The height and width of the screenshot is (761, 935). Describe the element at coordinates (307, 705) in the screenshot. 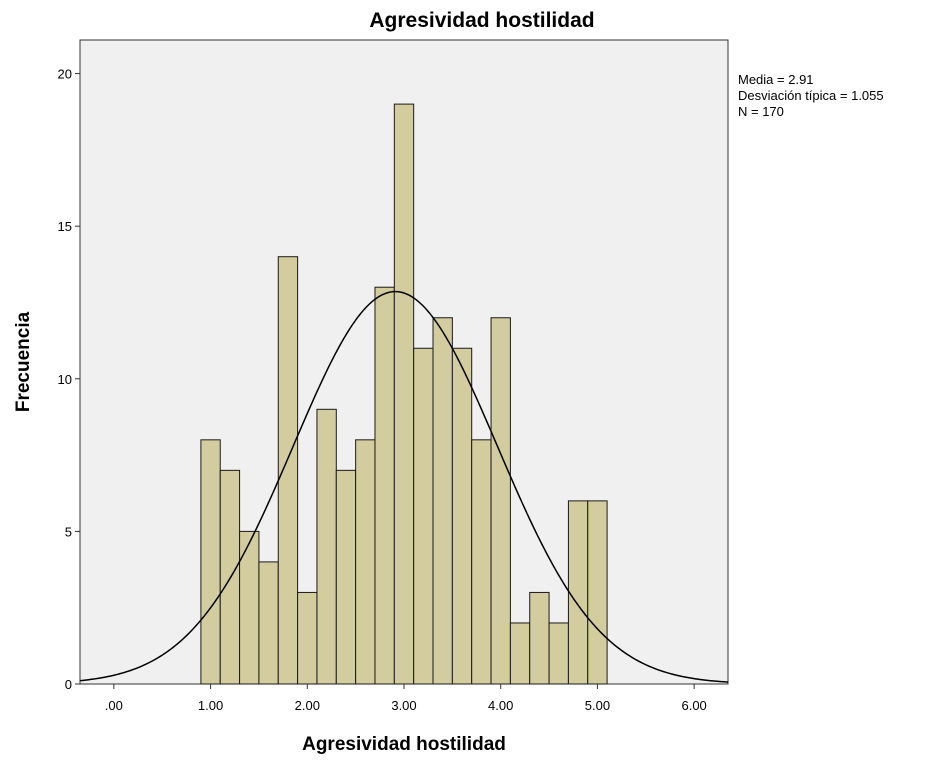

I see `x-tick-label-2: 2.00` at that location.